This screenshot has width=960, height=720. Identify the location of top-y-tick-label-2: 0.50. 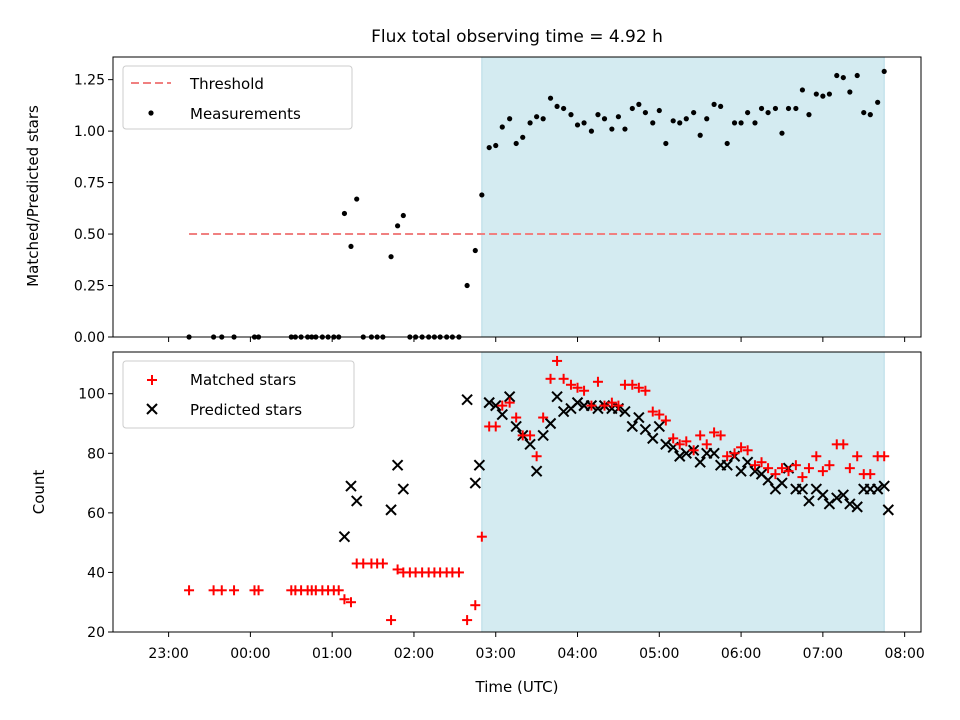
(89, 235).